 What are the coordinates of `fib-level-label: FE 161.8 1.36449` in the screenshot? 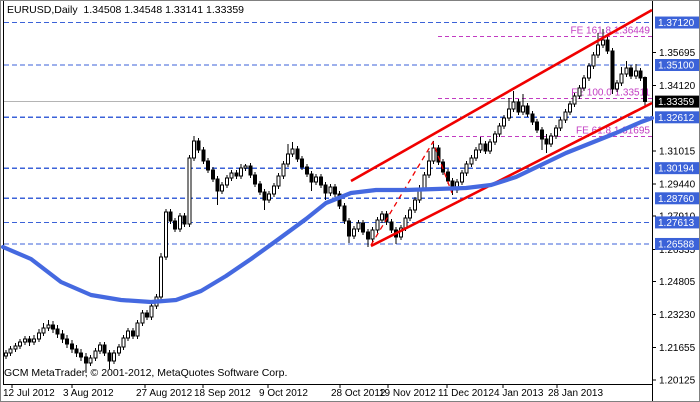 It's located at (610, 31).